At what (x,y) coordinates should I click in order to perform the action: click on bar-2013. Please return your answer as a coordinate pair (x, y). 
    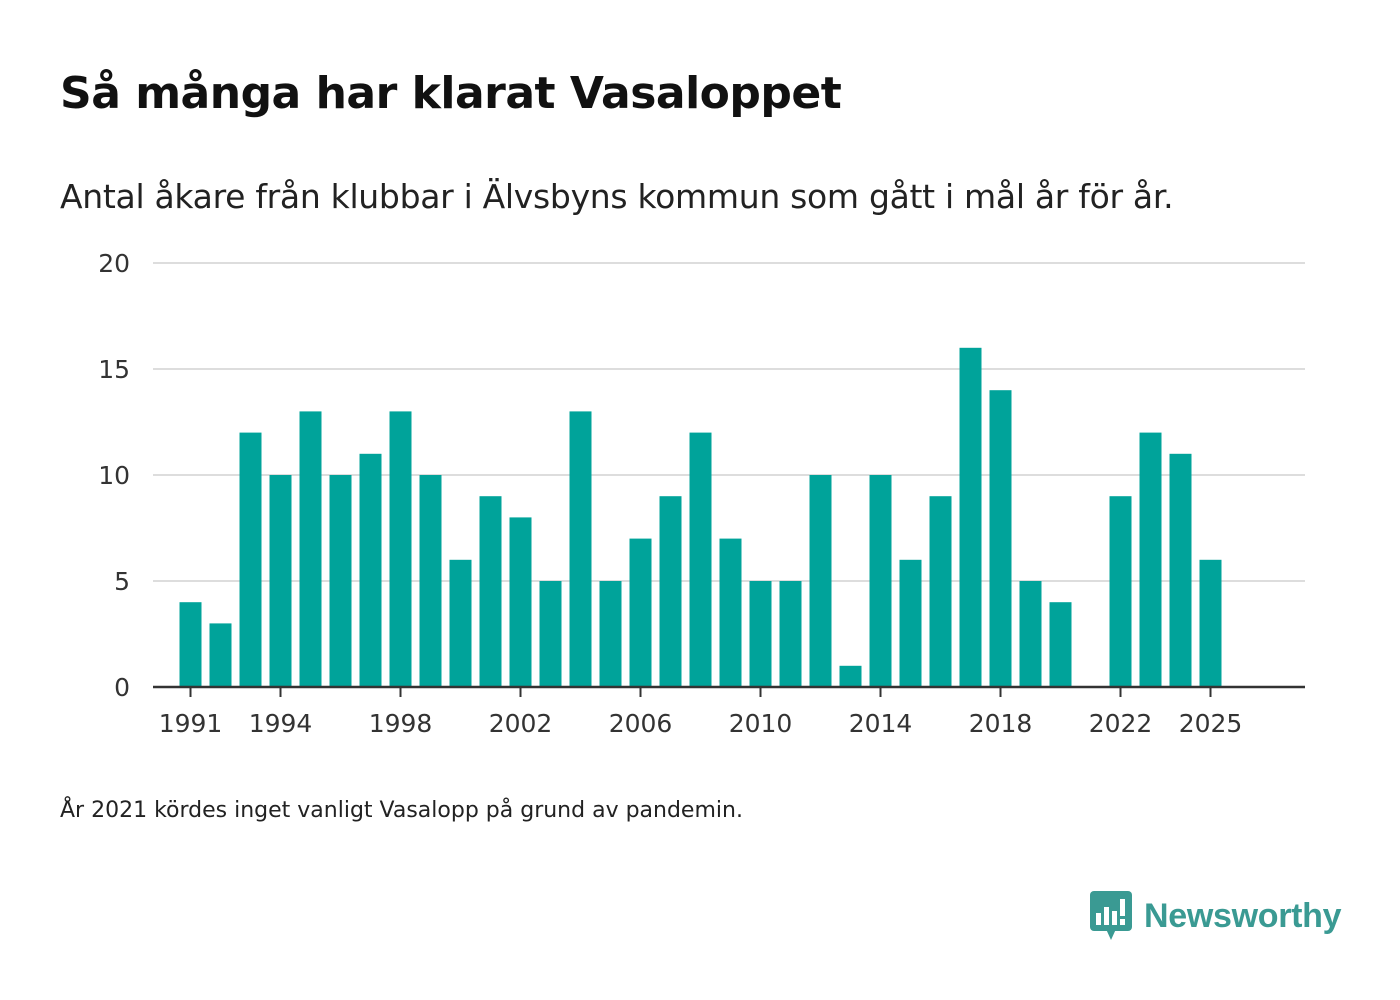
    Looking at the image, I should click on (850, 676).